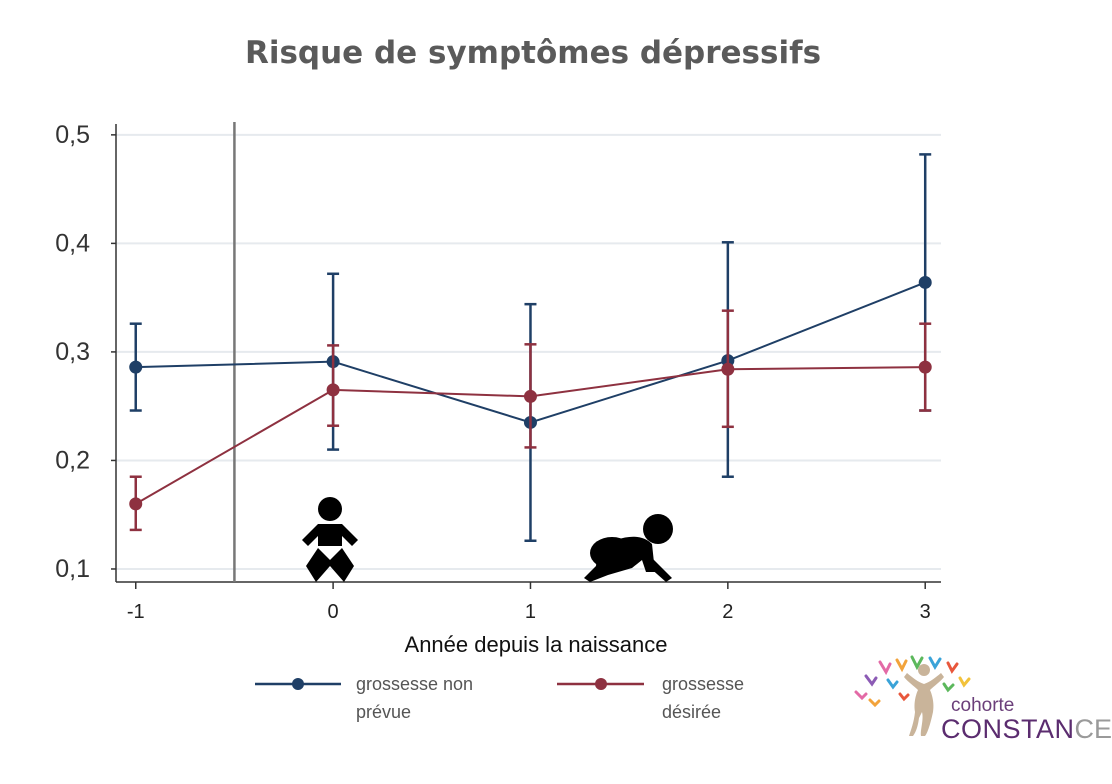 Image resolution: width=1112 pixels, height=784 pixels. I want to click on constances-logo: cohorte CONSTANCES, so click(983, 699).